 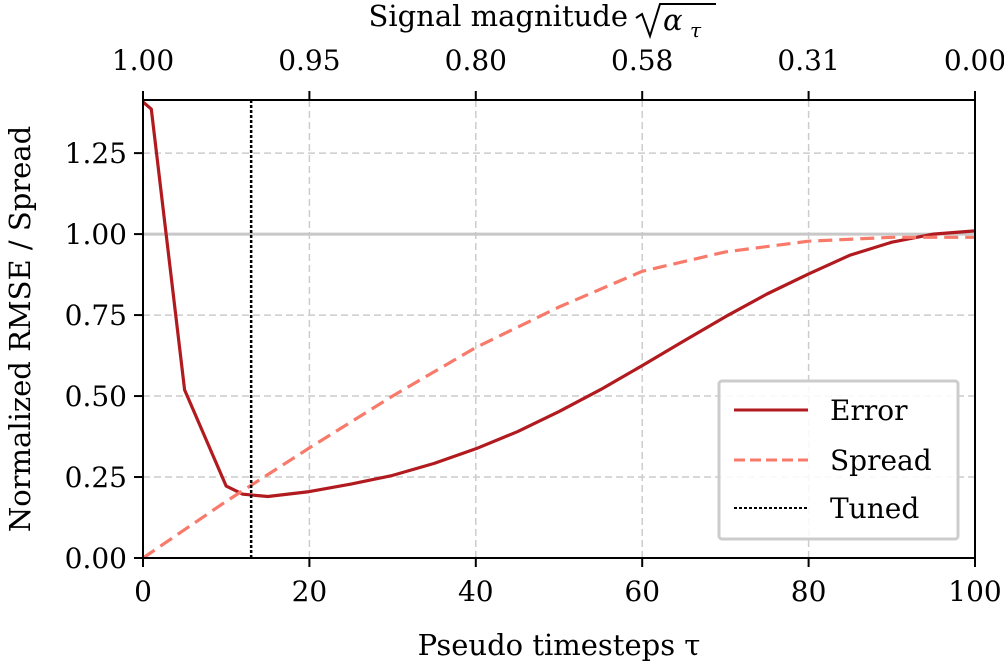 What do you see at coordinates (143, 591) in the screenshot?
I see `x-tick-label: 0` at bounding box center [143, 591].